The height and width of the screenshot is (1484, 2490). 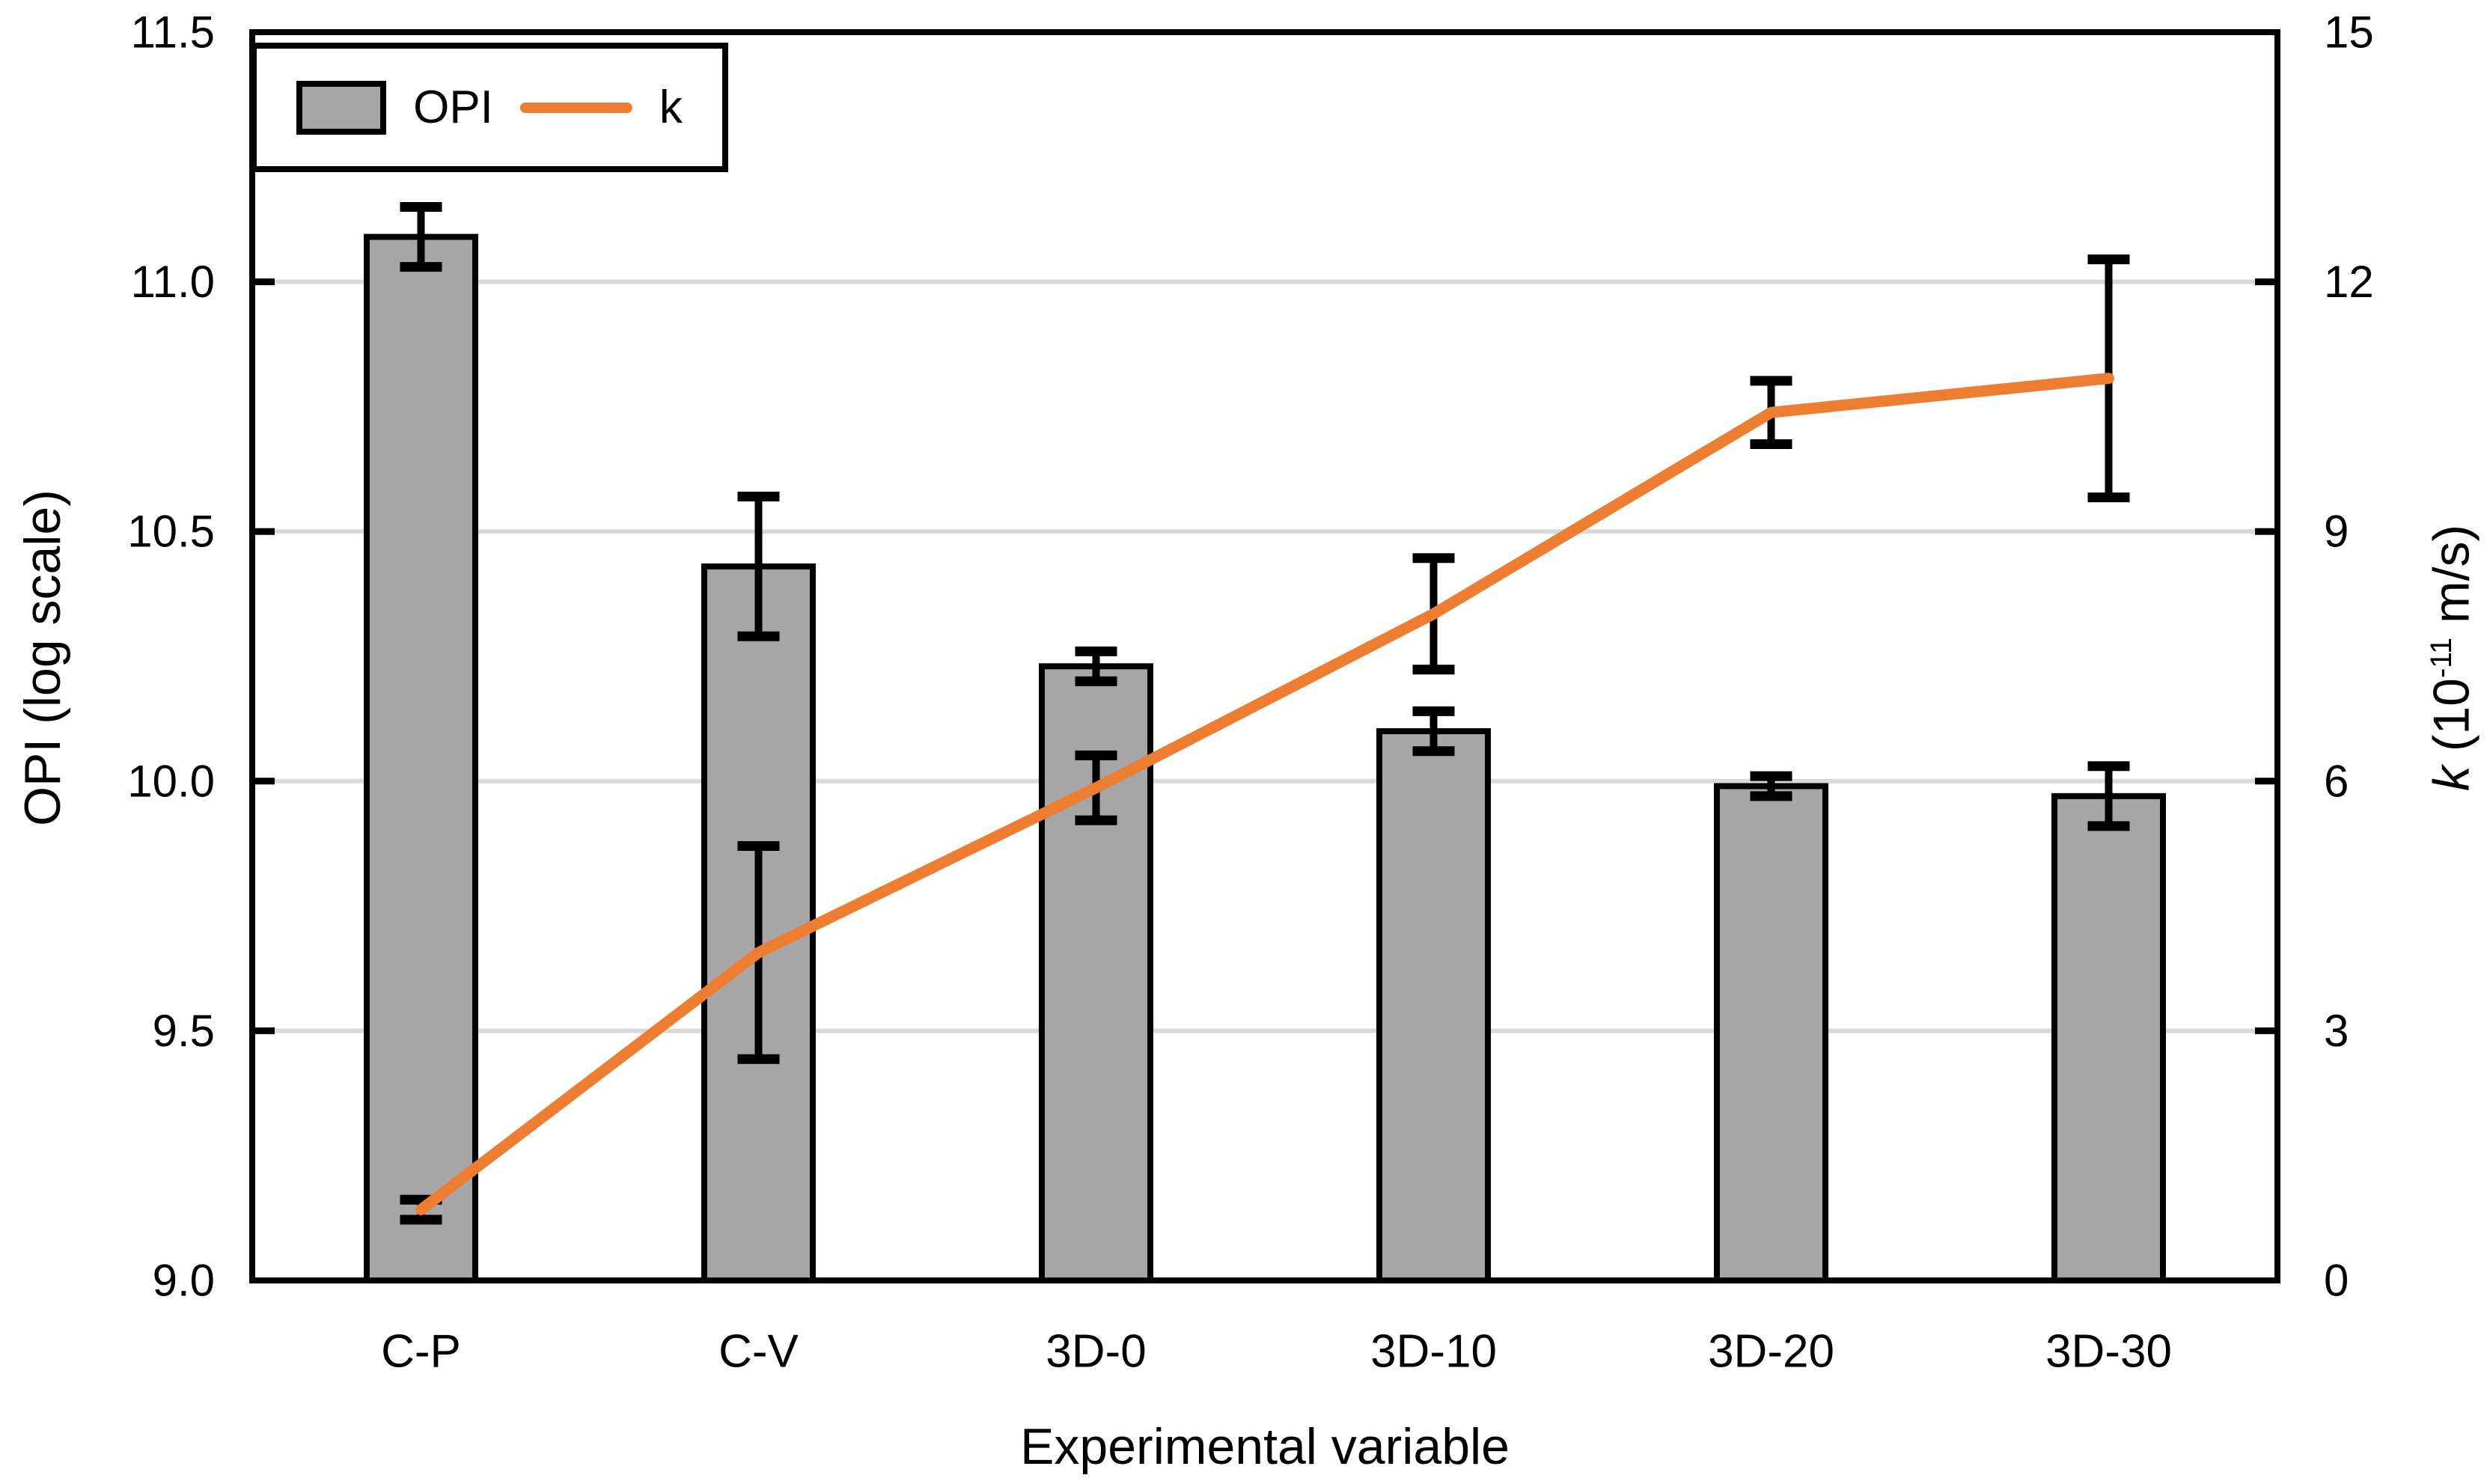 I want to click on legend-opi-swatch-icon, so click(x=342, y=107).